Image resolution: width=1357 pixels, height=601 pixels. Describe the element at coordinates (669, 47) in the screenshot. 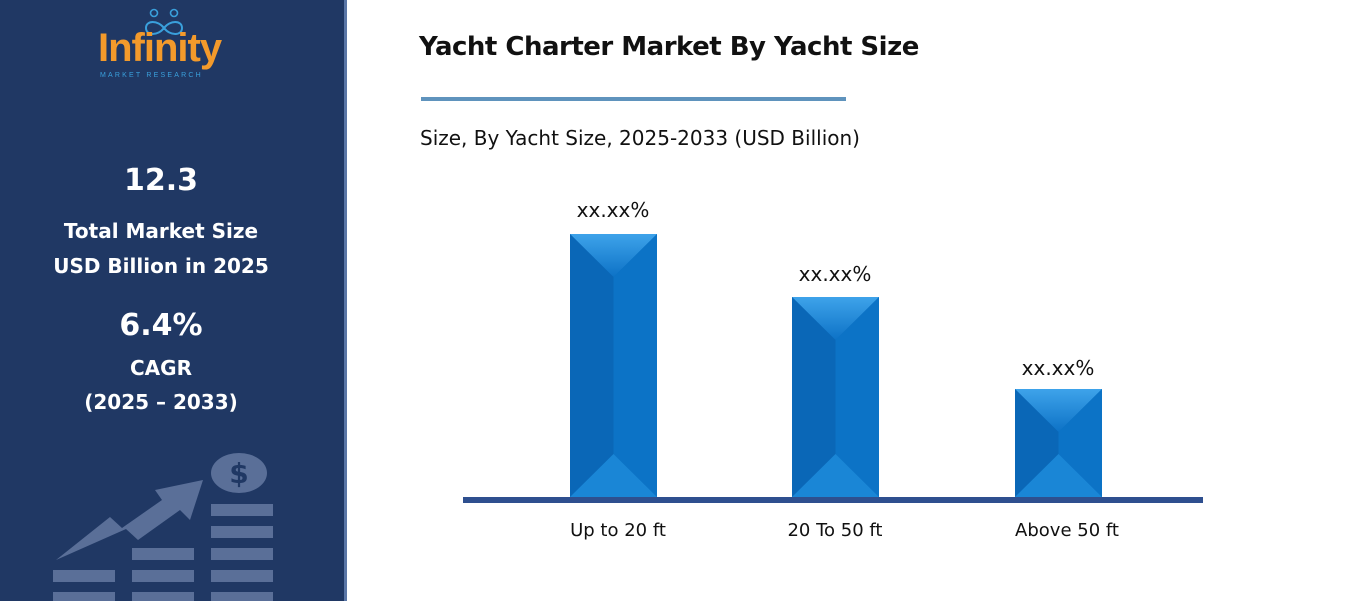

I see `chart-title: Yacht Charter Market By Yacht Size` at that location.